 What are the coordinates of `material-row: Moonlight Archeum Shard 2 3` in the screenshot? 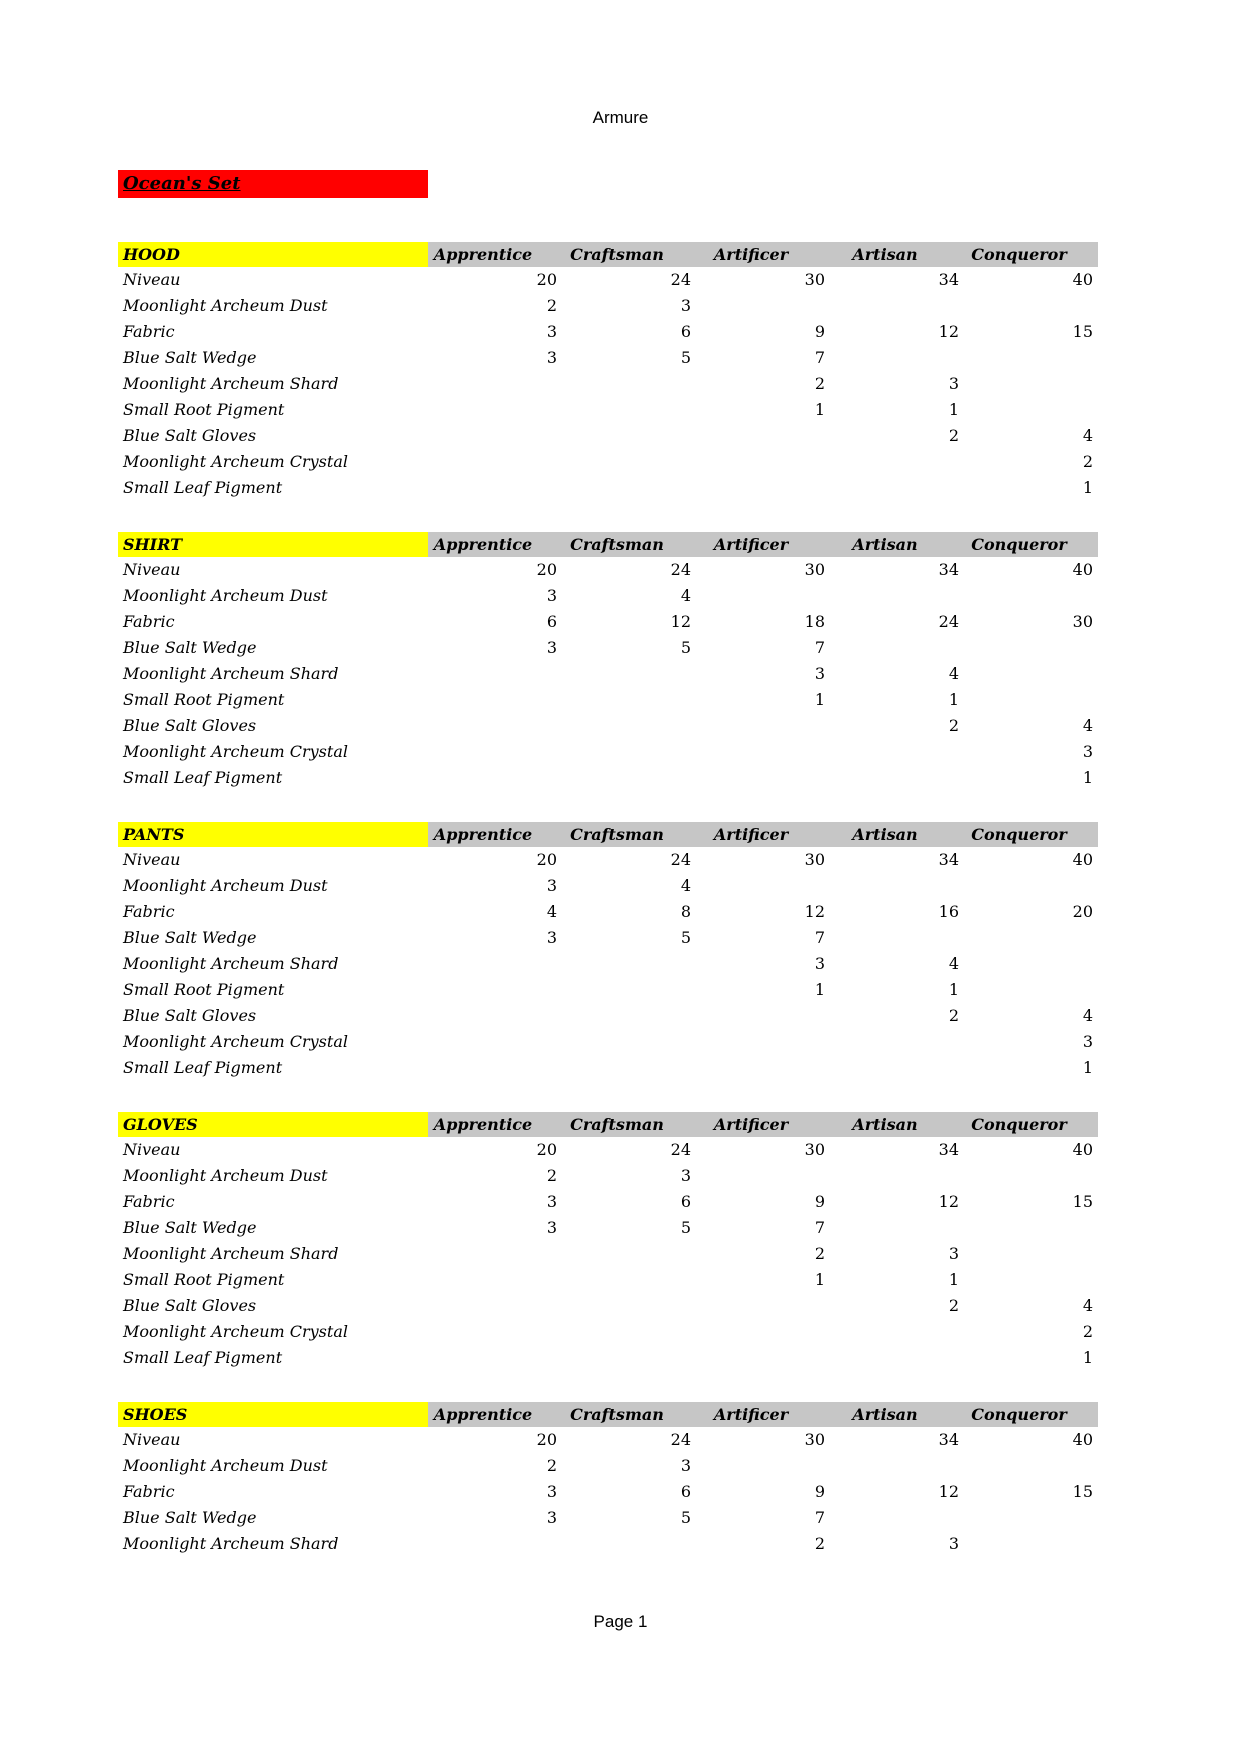 It's located at (608, 1544).